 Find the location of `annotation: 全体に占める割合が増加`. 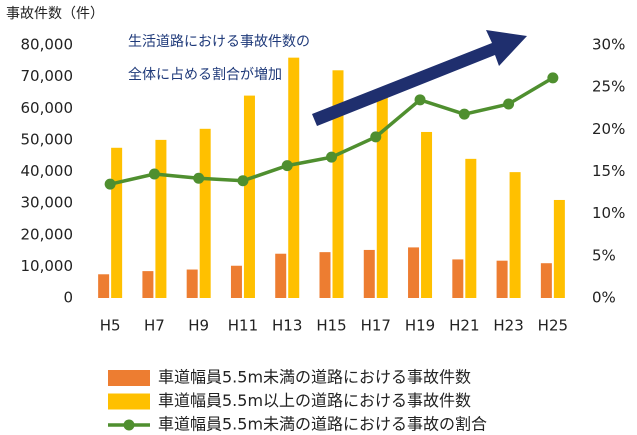

annotation: 全体に占める割合が増加 is located at coordinates (205, 74).